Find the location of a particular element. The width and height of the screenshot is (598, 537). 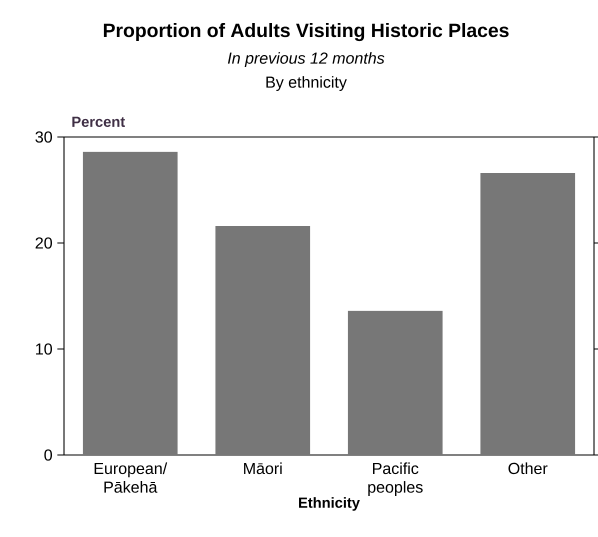

x-tick-label: Pacific peoples is located at coordinates (395, 479).